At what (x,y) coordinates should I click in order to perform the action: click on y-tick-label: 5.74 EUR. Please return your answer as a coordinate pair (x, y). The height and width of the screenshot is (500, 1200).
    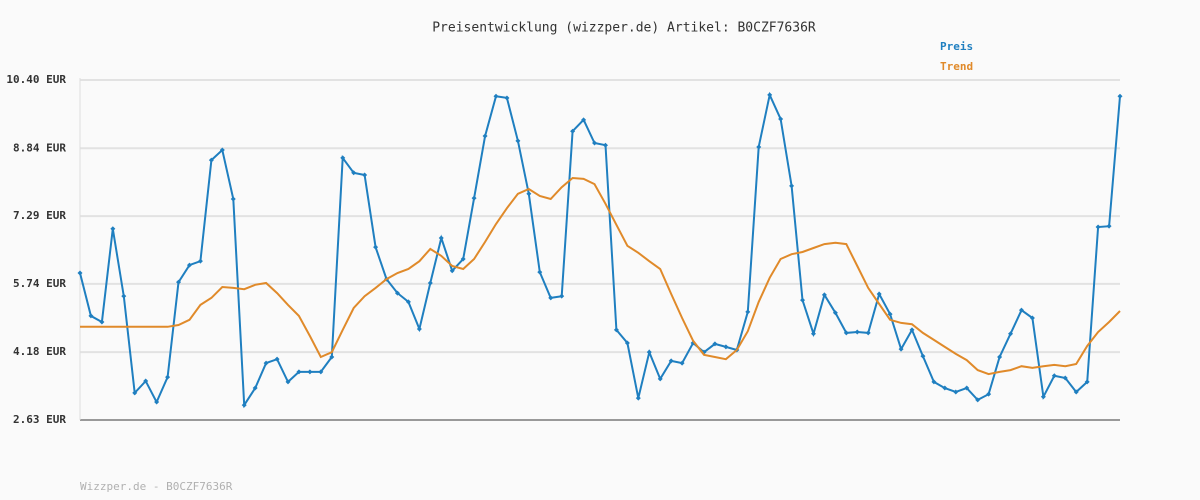
    Looking at the image, I should click on (39, 283).